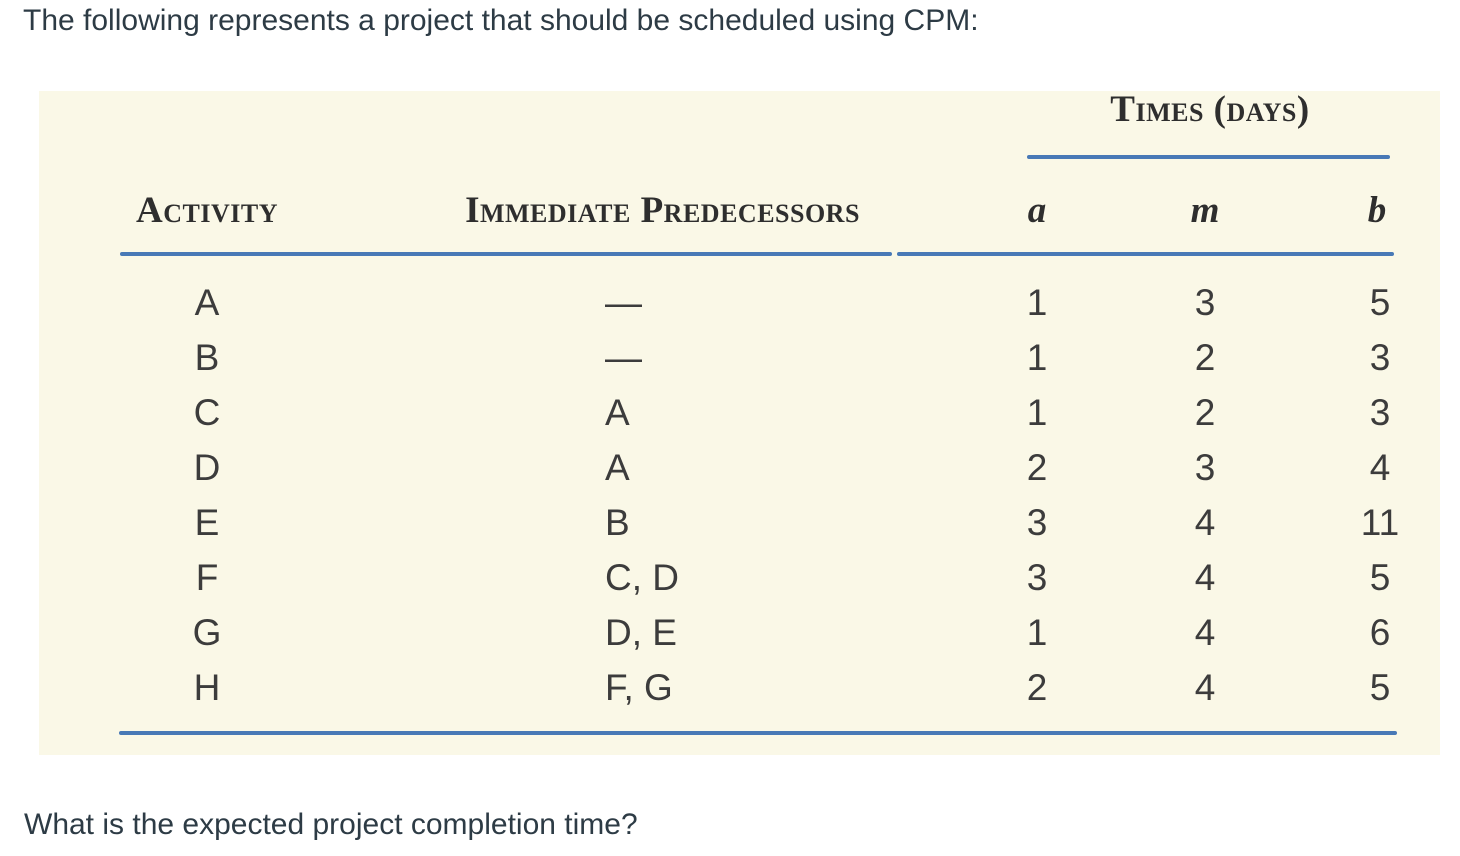  What do you see at coordinates (207, 467) in the screenshot?
I see `activity-cell: D` at bounding box center [207, 467].